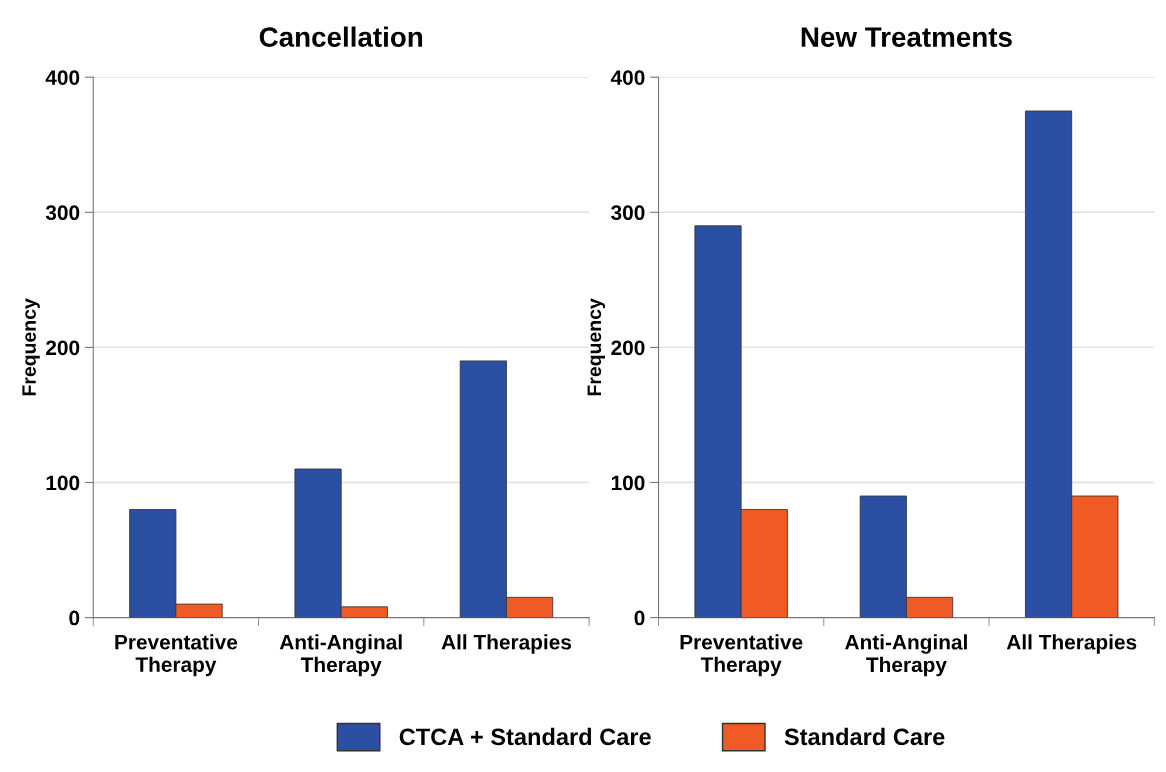 The width and height of the screenshot is (1166, 772). Describe the element at coordinates (906, 37) in the screenshot. I see `chart-title: New Treatments` at that location.